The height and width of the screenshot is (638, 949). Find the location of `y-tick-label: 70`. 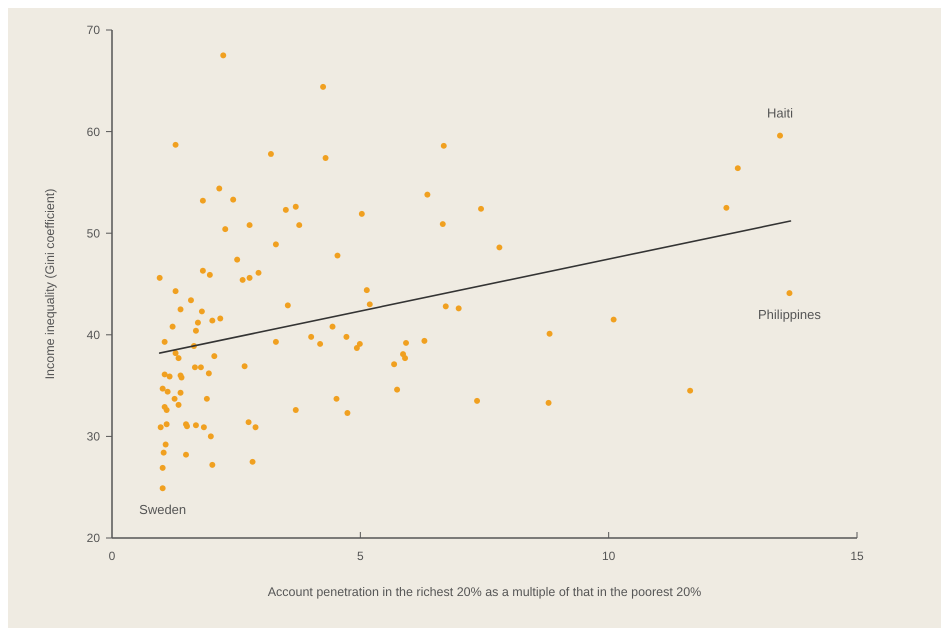

y-tick-label: 70 is located at coordinates (93, 30).